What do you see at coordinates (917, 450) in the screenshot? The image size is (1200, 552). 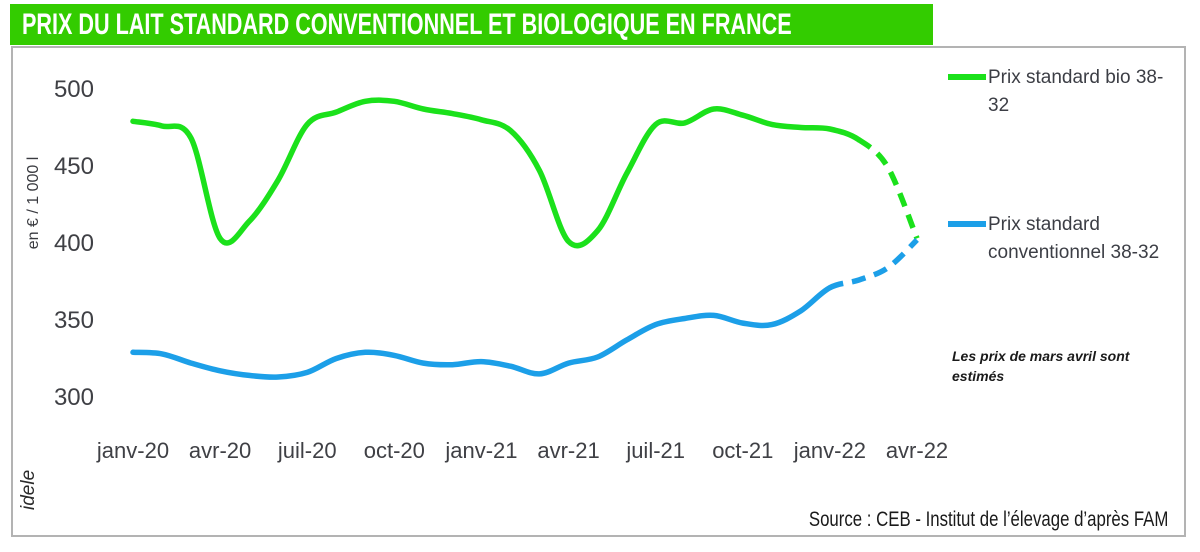 I see `x-tick-label-avr-22: avr-22` at bounding box center [917, 450].